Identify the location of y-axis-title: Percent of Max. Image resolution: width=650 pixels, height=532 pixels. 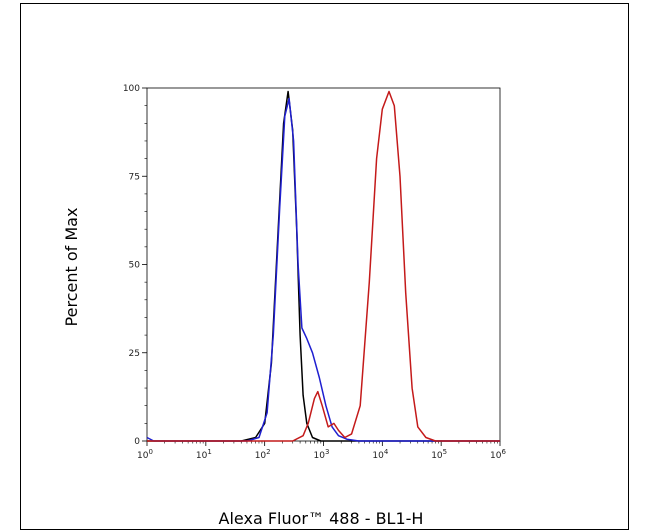
(71, 267).